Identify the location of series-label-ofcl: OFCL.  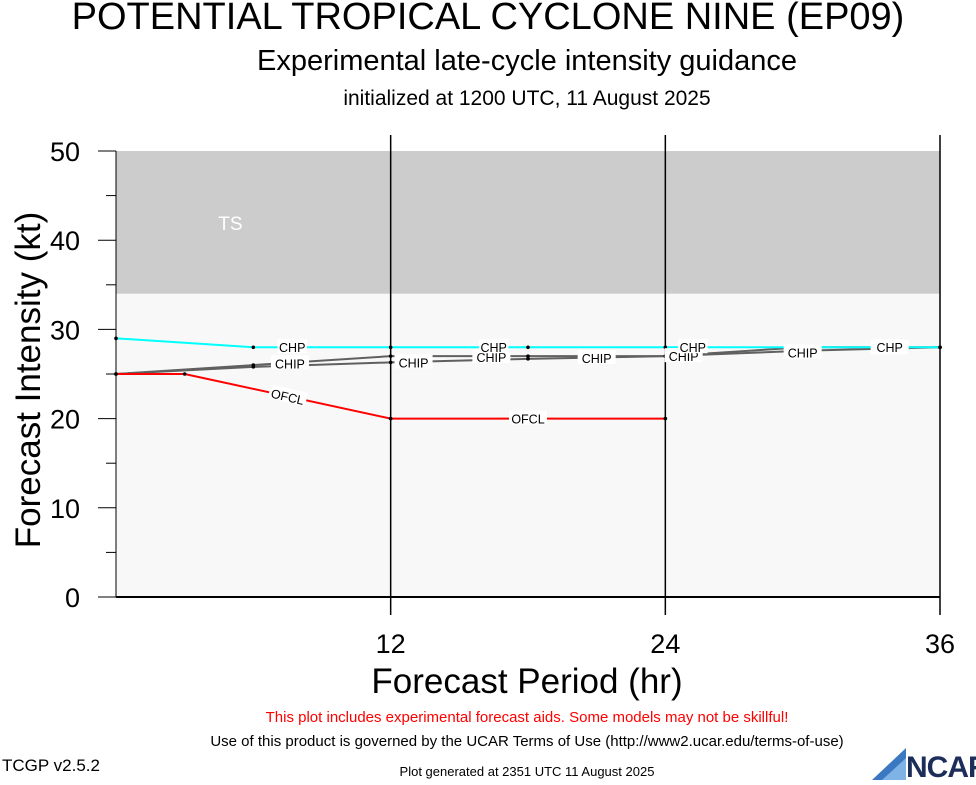
(527, 420).